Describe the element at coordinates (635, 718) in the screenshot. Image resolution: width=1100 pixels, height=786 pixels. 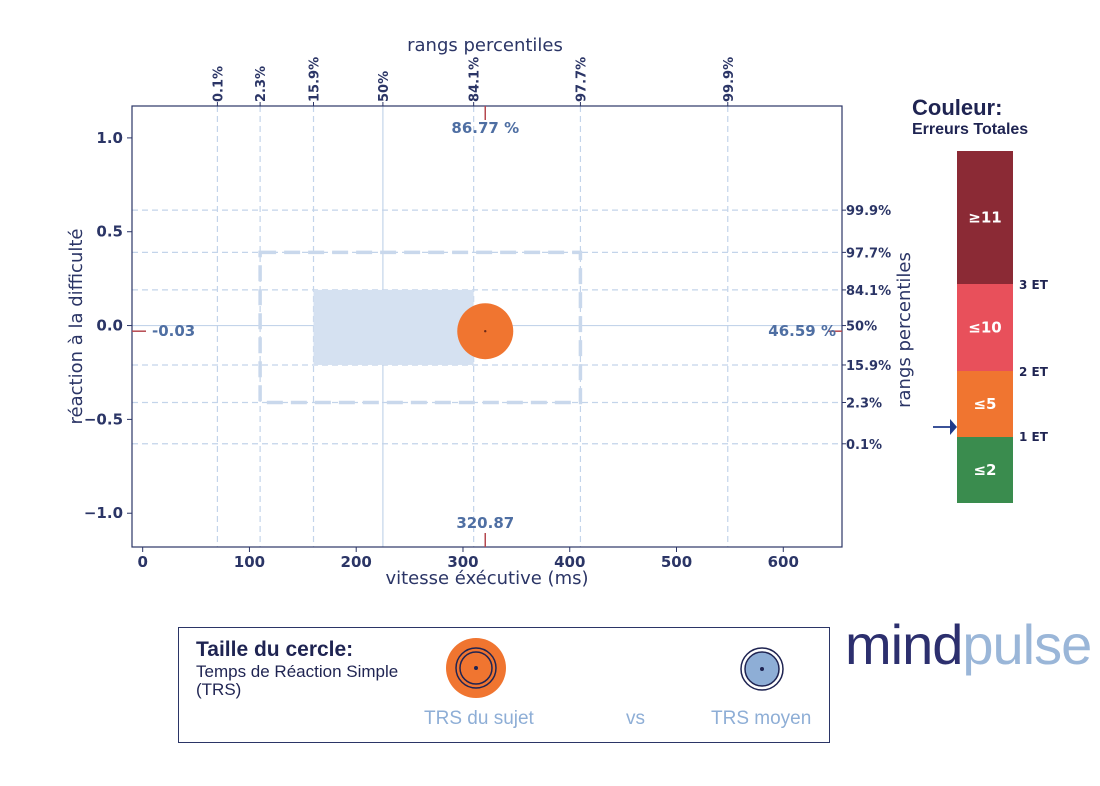
I see `vs-caption: vs` at that location.